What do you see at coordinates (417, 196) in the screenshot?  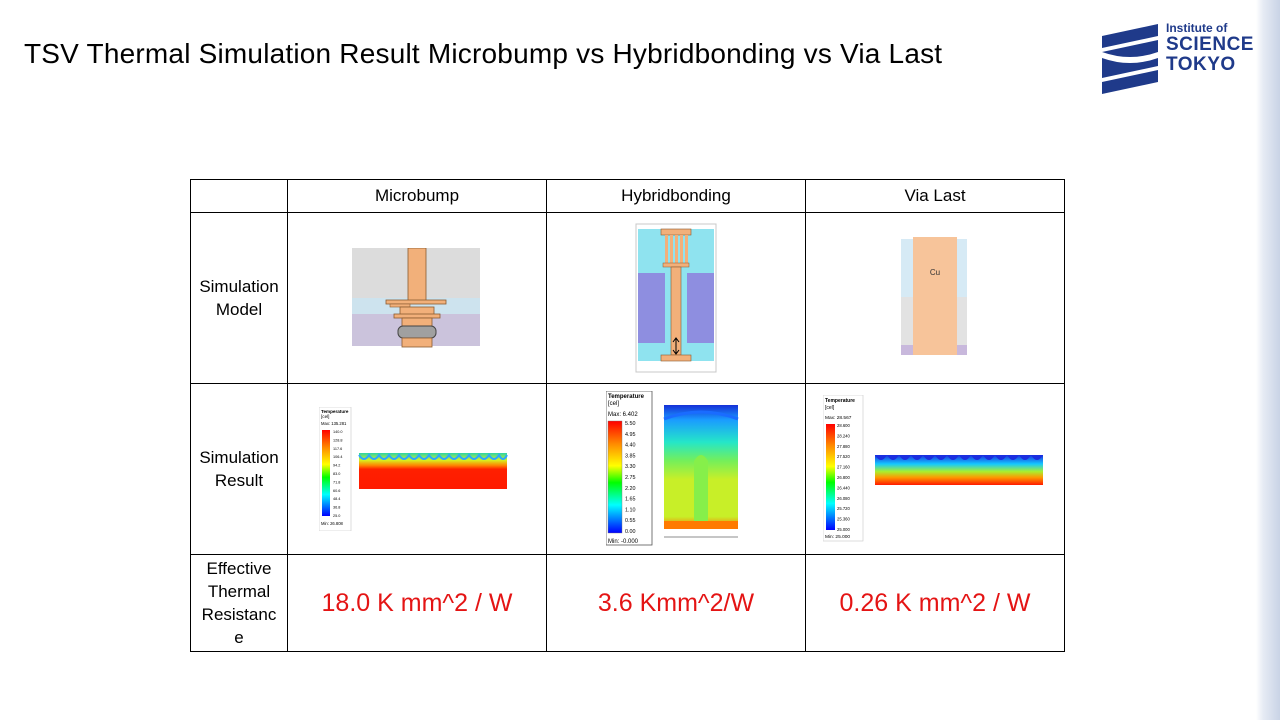 I see `header-microbump: Microbump` at bounding box center [417, 196].